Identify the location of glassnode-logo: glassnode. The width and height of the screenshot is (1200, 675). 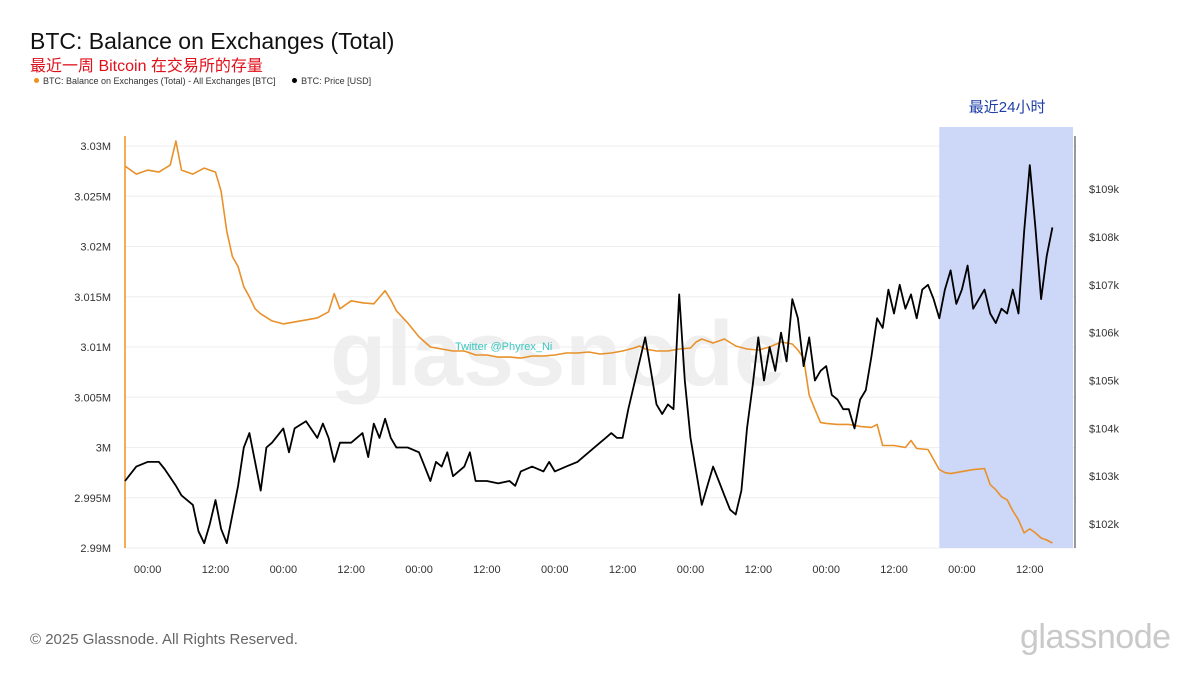
(1095, 637).